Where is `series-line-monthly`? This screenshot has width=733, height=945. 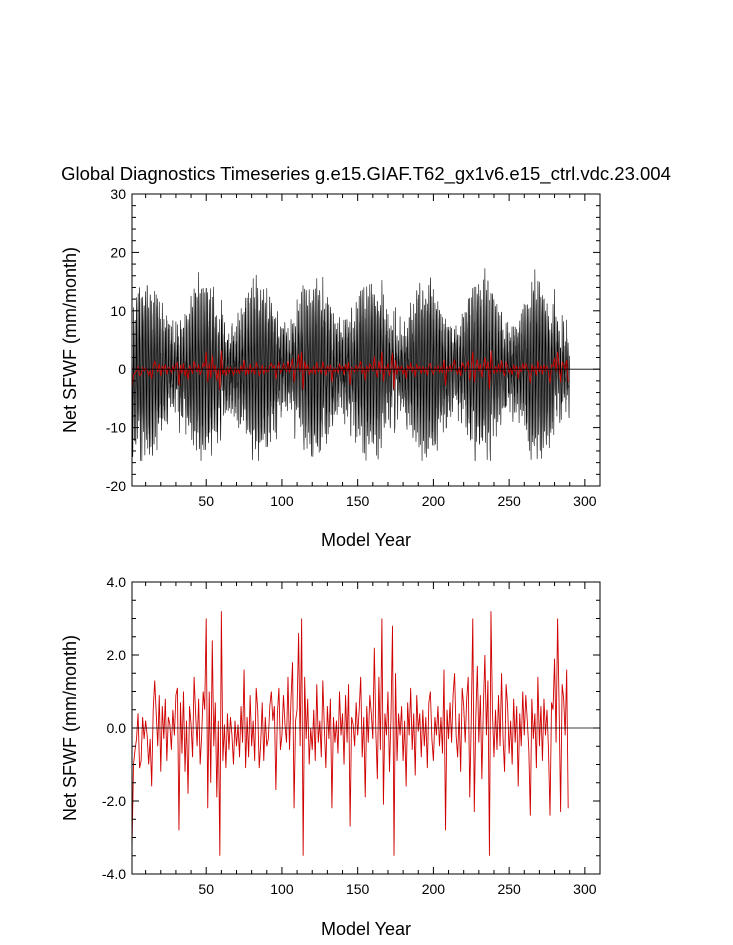
series-line-monthly is located at coordinates (351, 364).